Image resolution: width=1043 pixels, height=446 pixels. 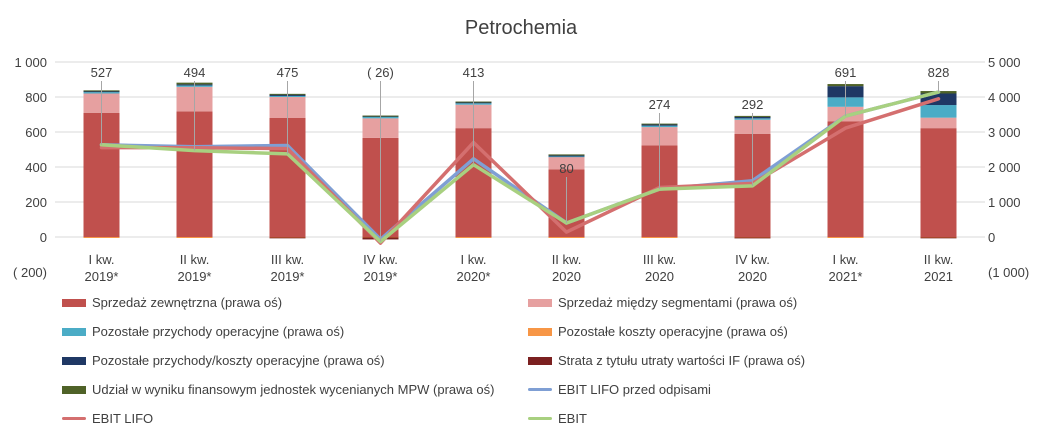 What do you see at coordinates (102, 72) in the screenshot?
I see `data-label: 527` at bounding box center [102, 72].